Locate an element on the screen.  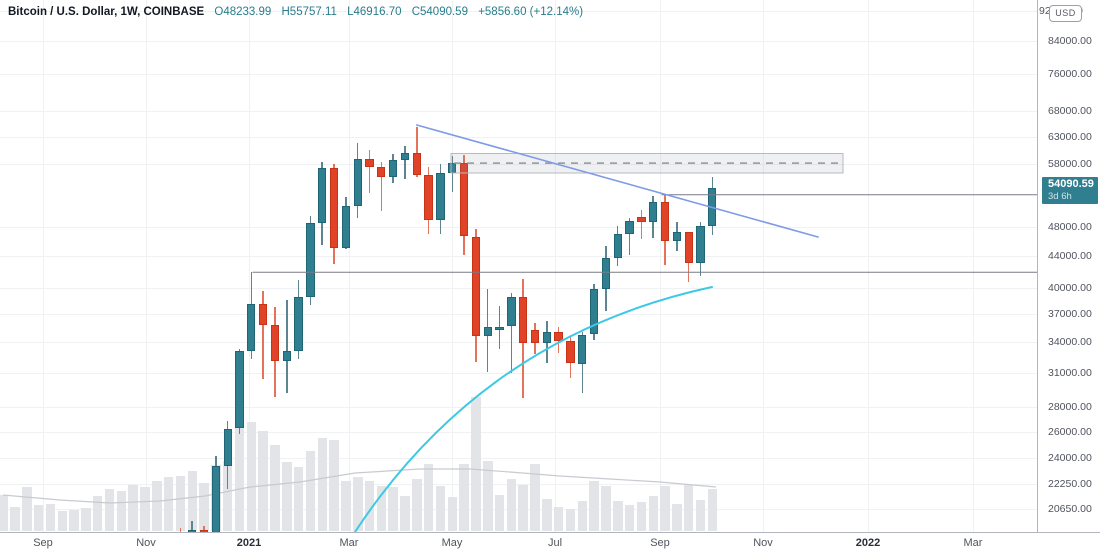
time-axis-border is located at coordinates (550, 532).